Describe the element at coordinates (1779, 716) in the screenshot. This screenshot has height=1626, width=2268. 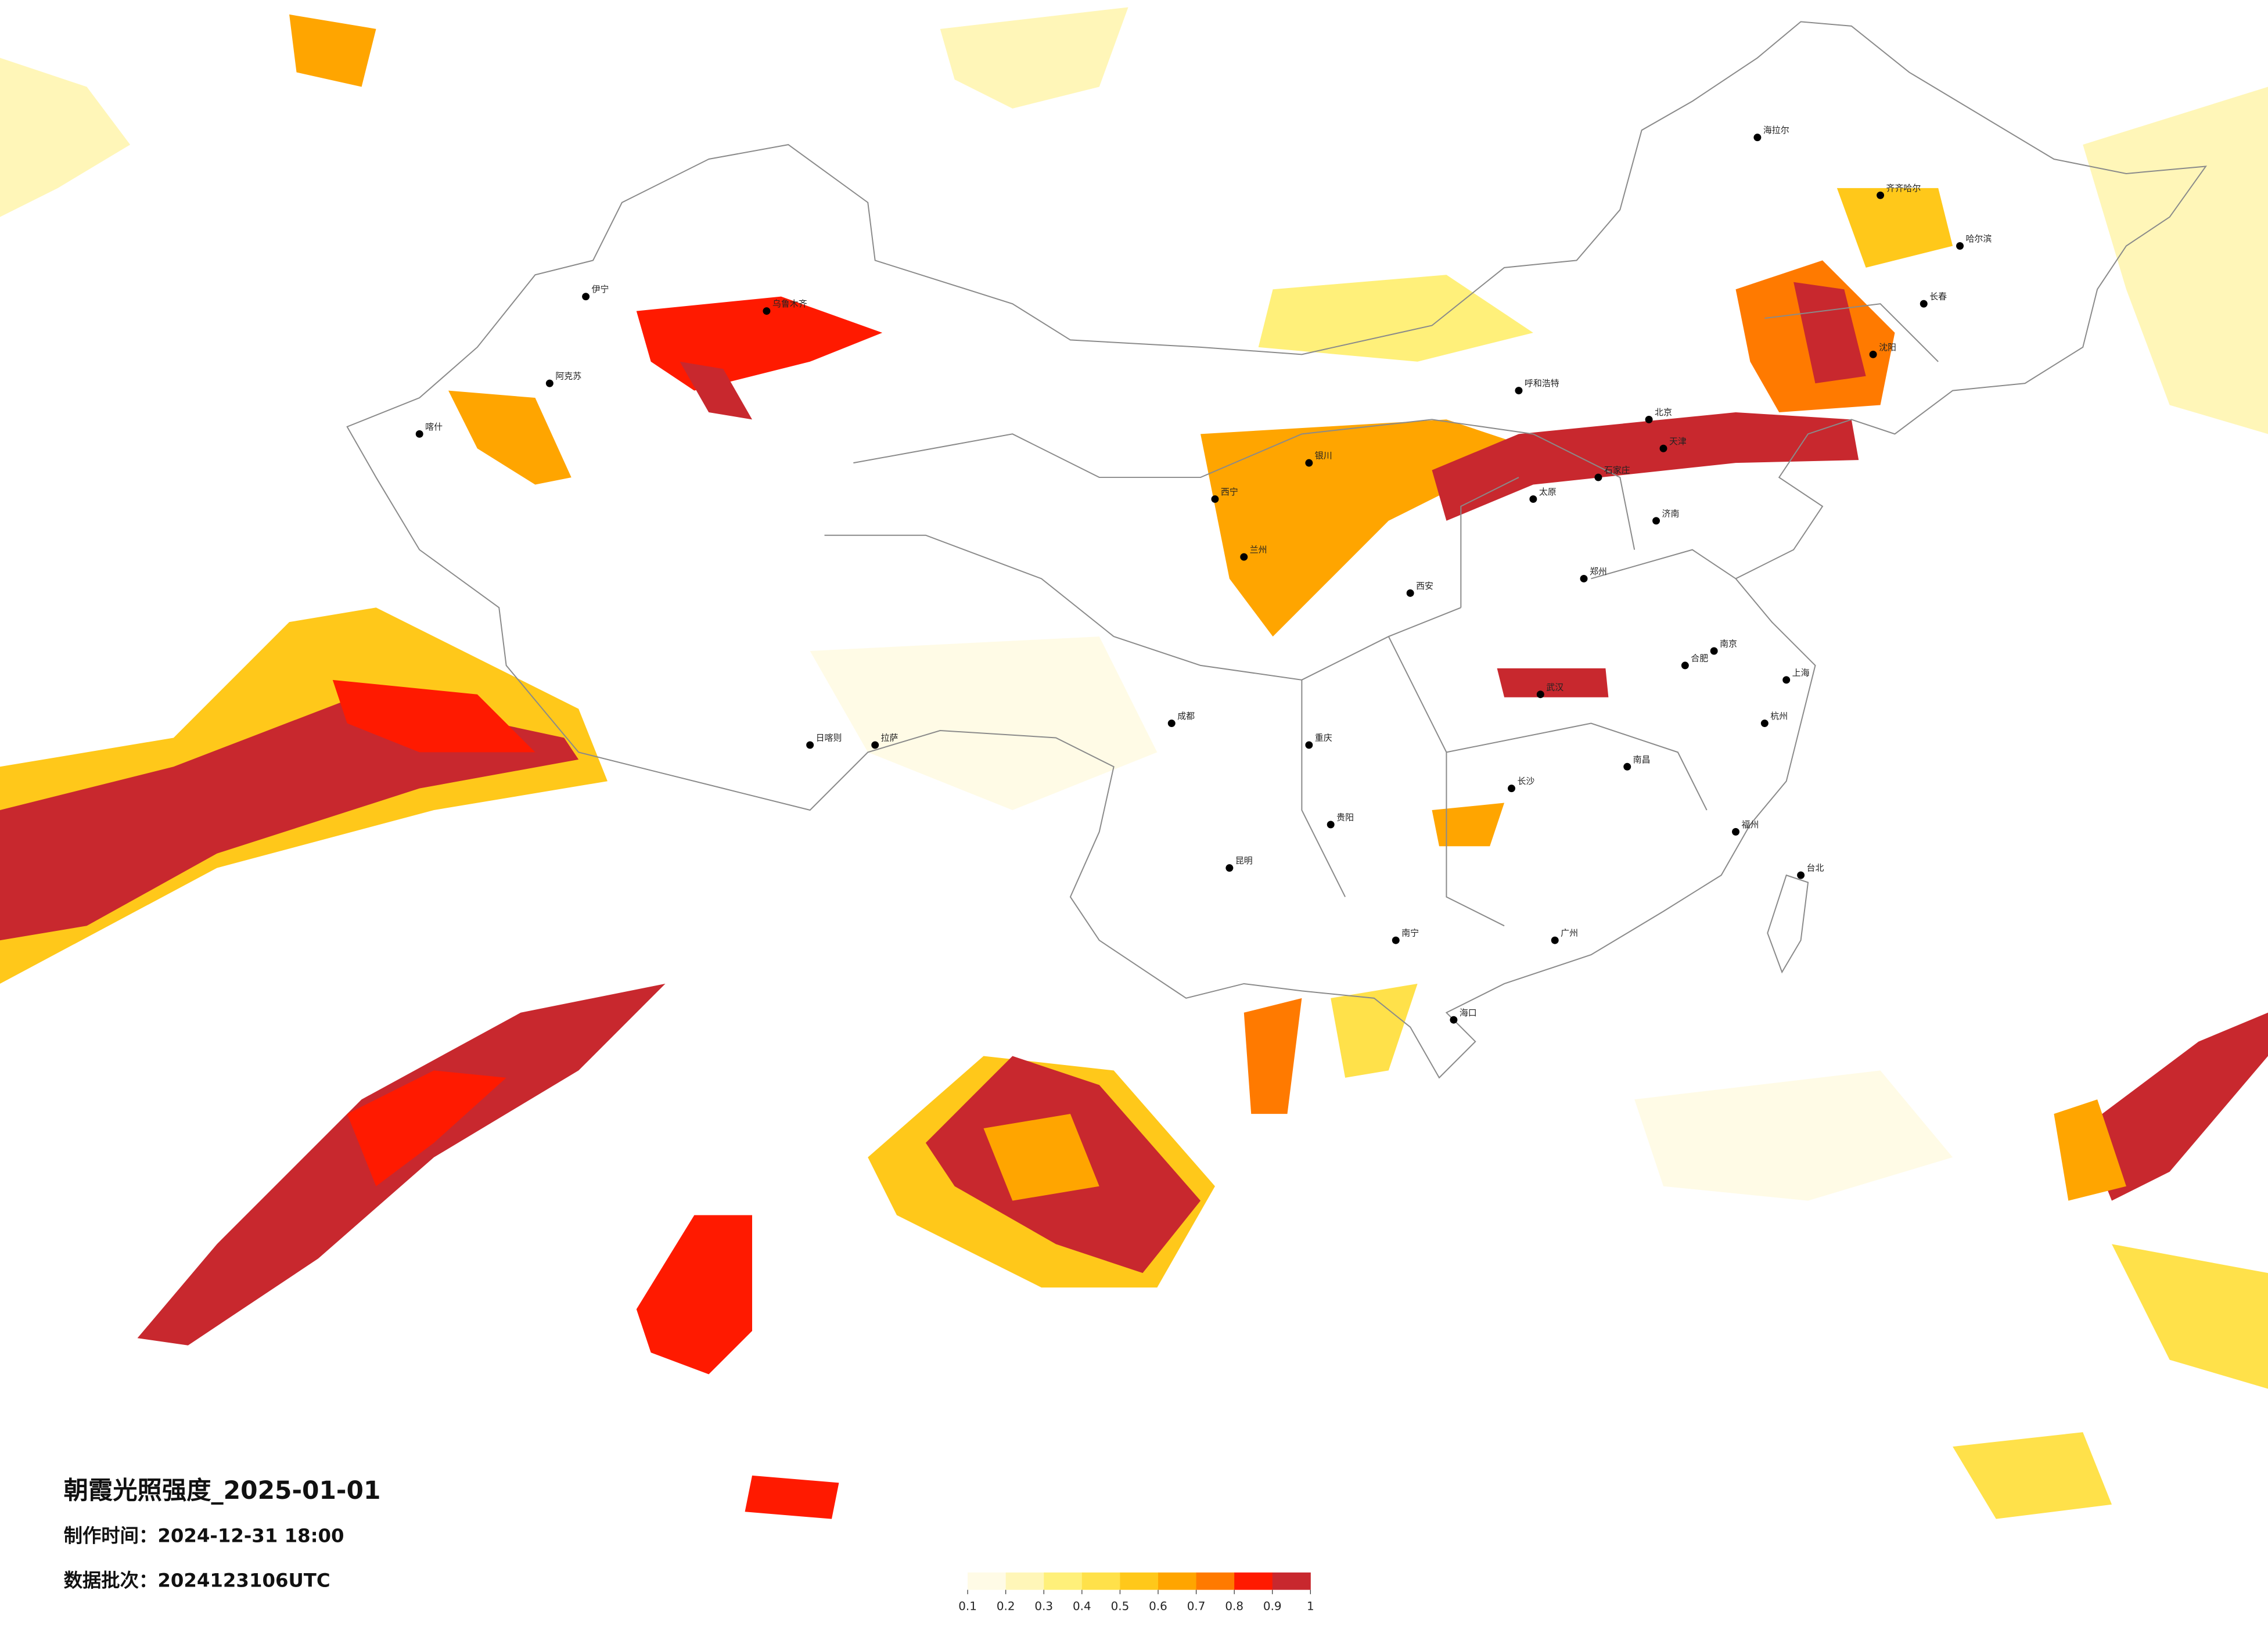
I see `city-label: 杭州` at that location.